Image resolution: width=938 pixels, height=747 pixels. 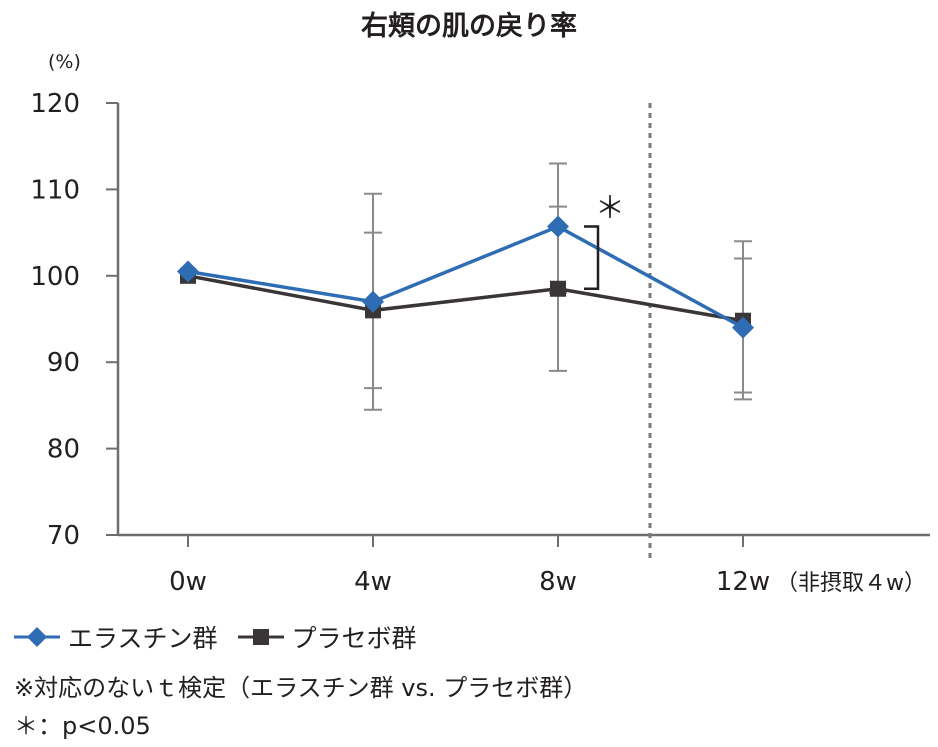 What do you see at coordinates (63, 450) in the screenshot?
I see `y-tick-label: 80` at bounding box center [63, 450].